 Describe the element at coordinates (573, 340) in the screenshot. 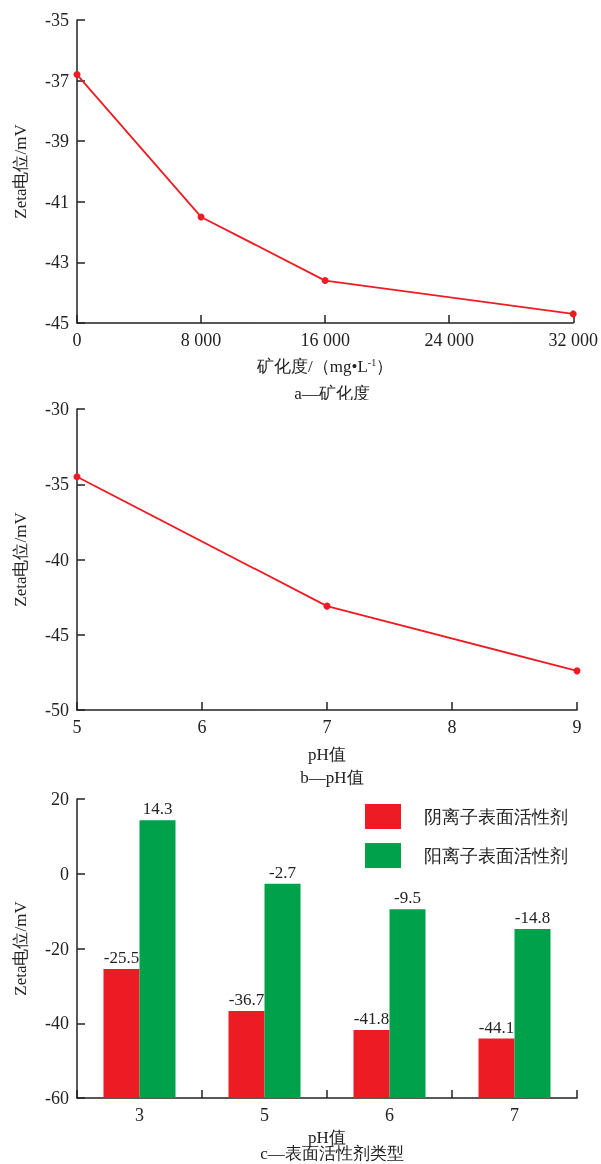

I see `x-tick-label: 32 000` at that location.